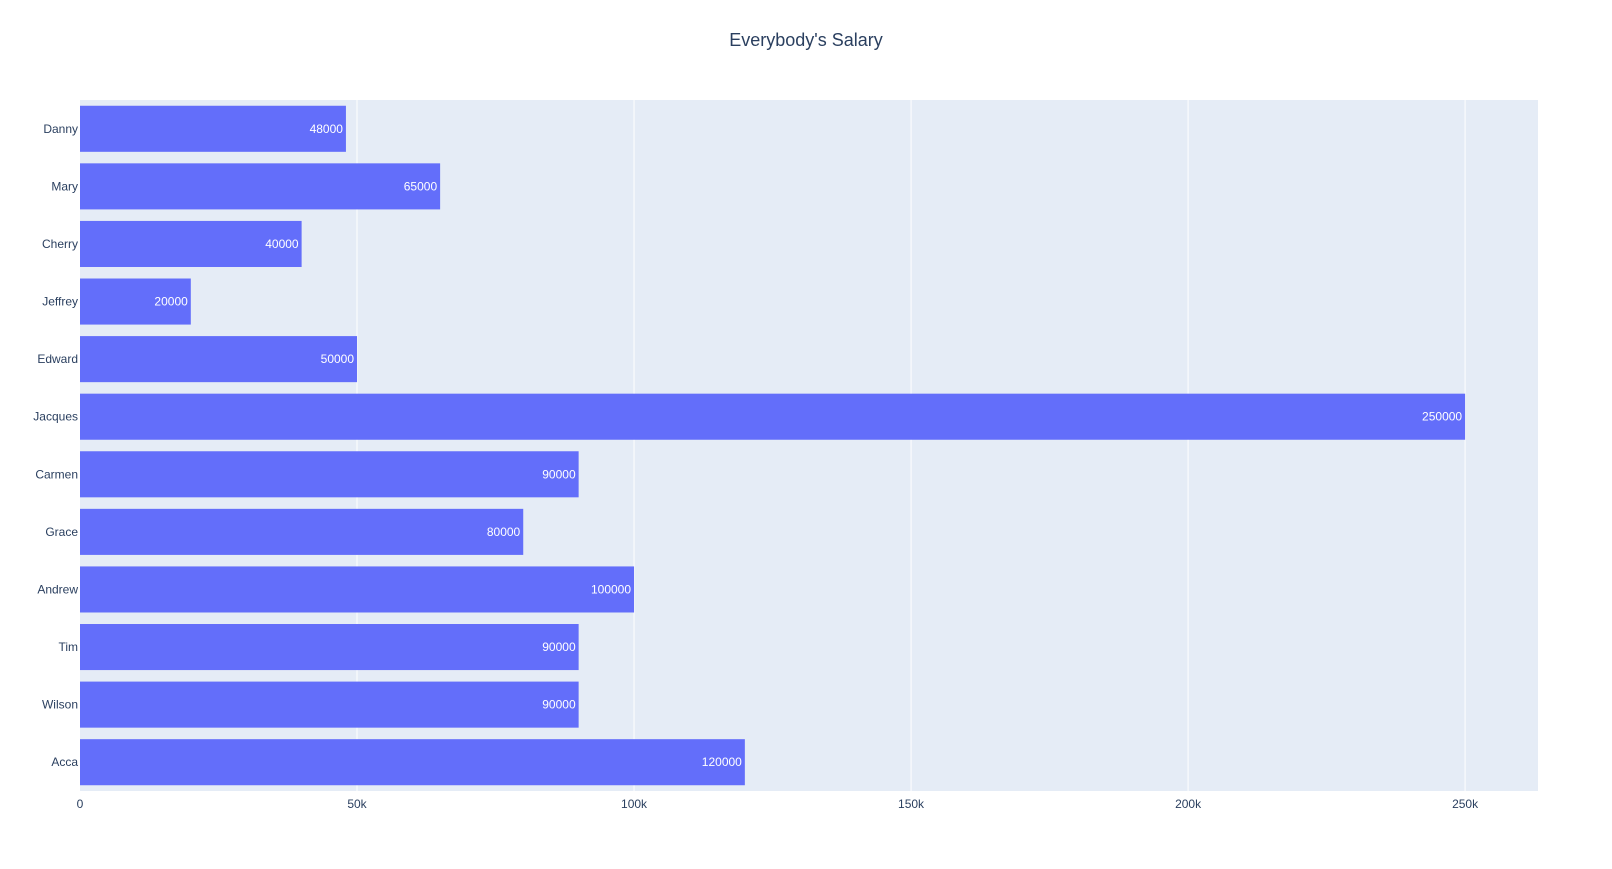 The width and height of the screenshot is (1612, 869). Describe the element at coordinates (357, 589) in the screenshot. I see `bar-andrew` at that location.